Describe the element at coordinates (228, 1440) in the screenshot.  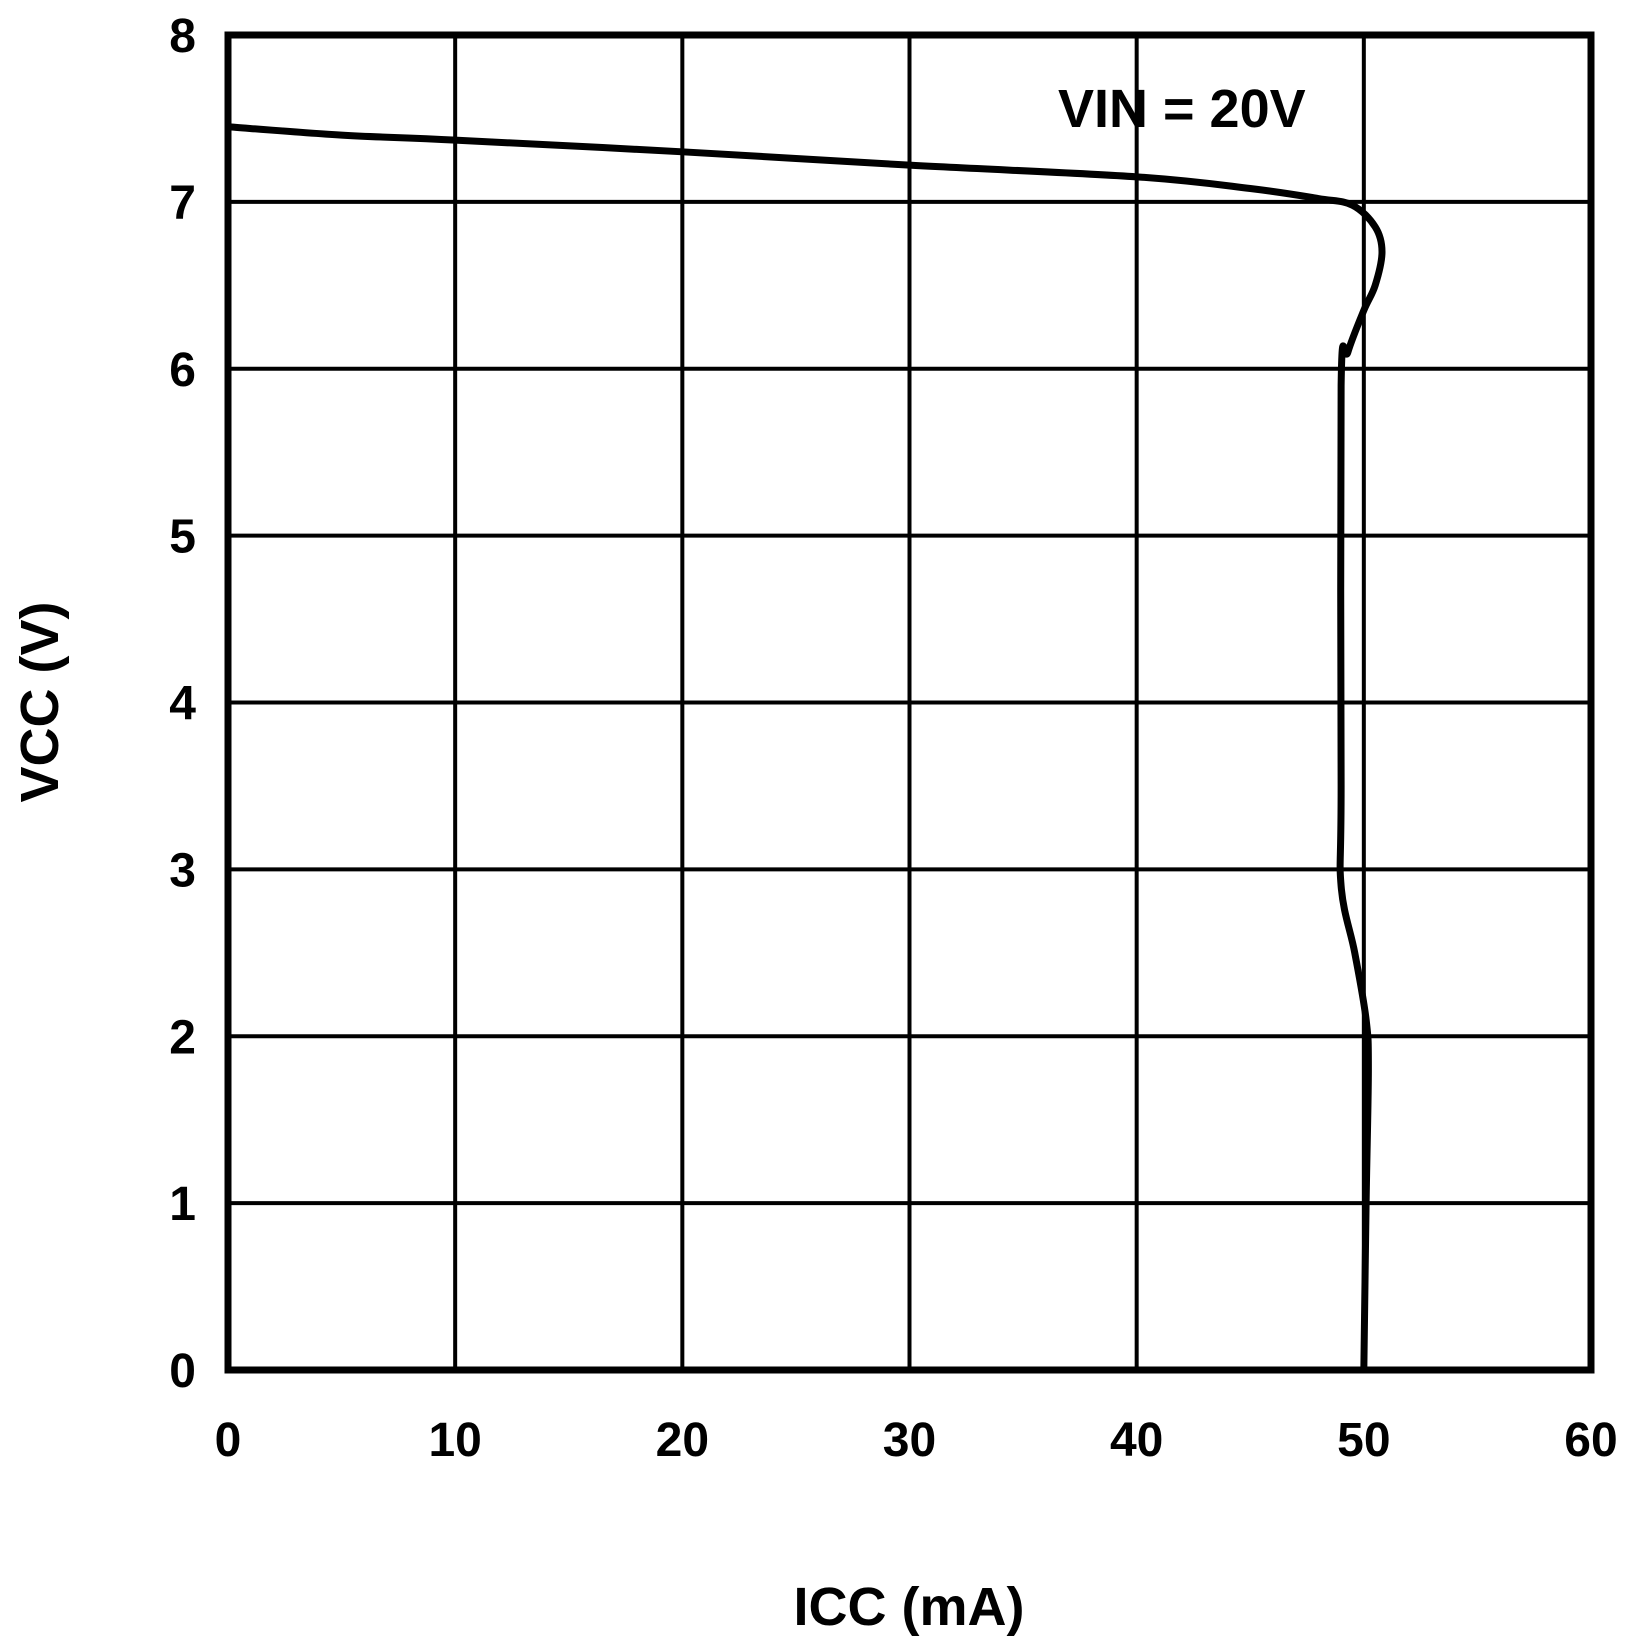
I see `x-tick-label: 0` at that location.